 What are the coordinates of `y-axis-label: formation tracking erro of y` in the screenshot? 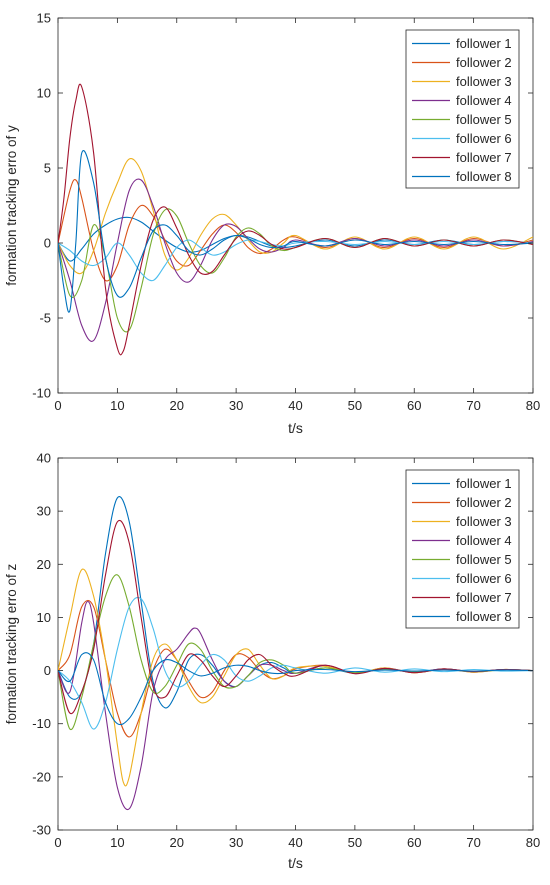 It's located at (11, 205).